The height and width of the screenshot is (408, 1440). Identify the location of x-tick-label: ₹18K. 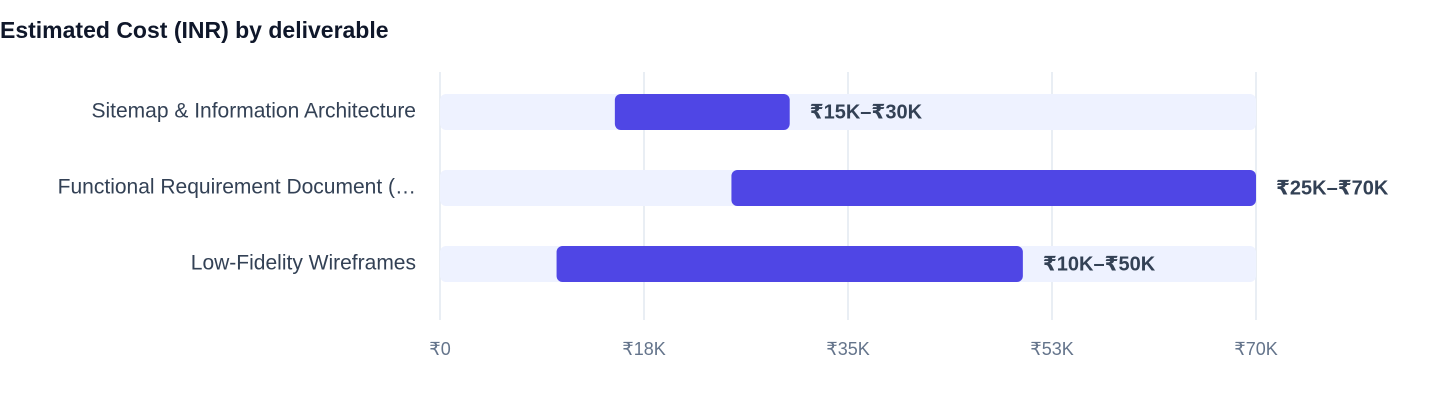
(643, 349).